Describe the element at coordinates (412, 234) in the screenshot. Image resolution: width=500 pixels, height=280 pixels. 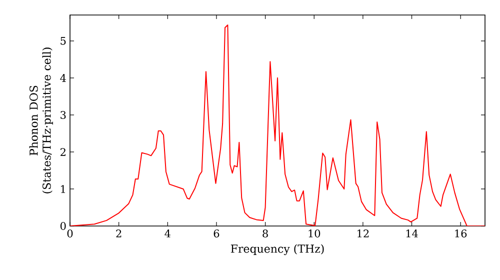
I see `x-tick-label: 14` at that location.